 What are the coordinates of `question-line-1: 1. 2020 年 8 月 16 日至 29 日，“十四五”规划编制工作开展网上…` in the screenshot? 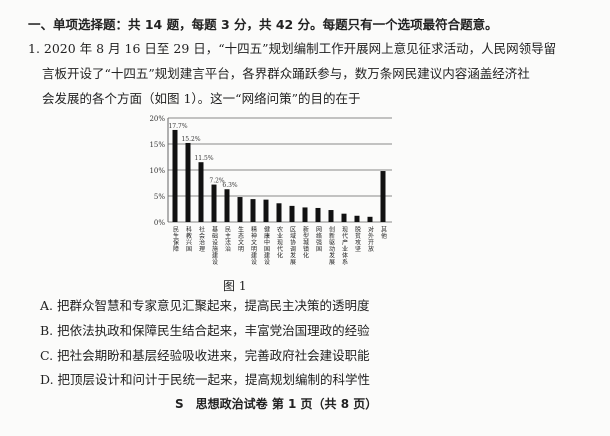 It's located at (292, 48).